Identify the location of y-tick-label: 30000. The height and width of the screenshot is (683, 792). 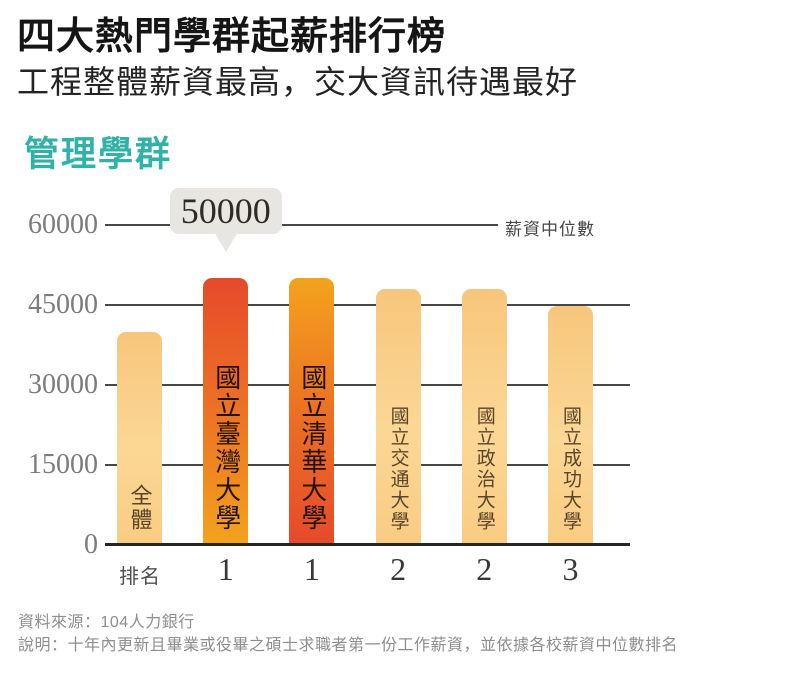
(63, 384).